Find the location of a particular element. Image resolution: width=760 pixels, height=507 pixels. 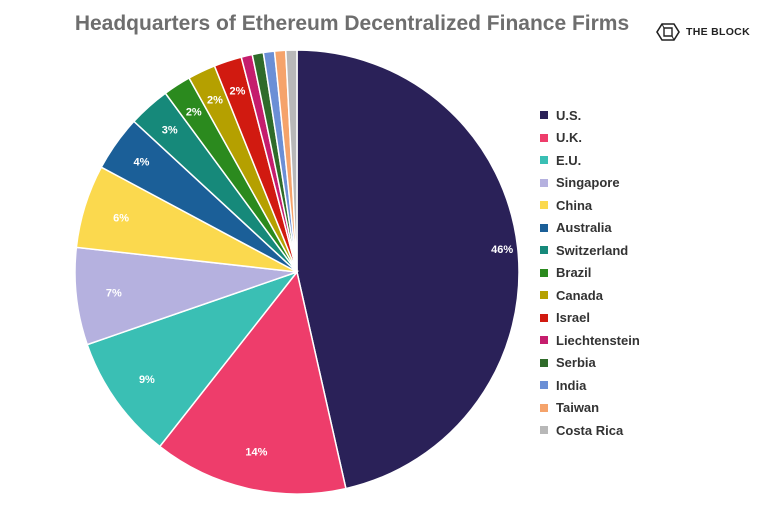

legend-item: U.S. is located at coordinates (590, 115).